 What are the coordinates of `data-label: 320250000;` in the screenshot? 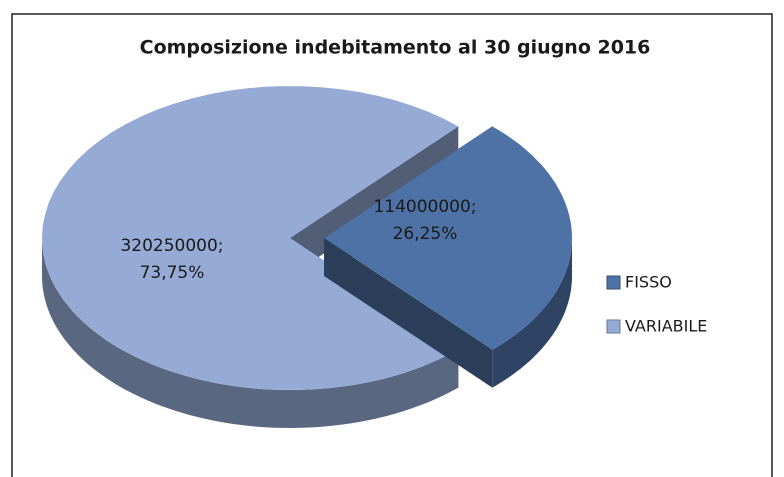 It's located at (171, 246).